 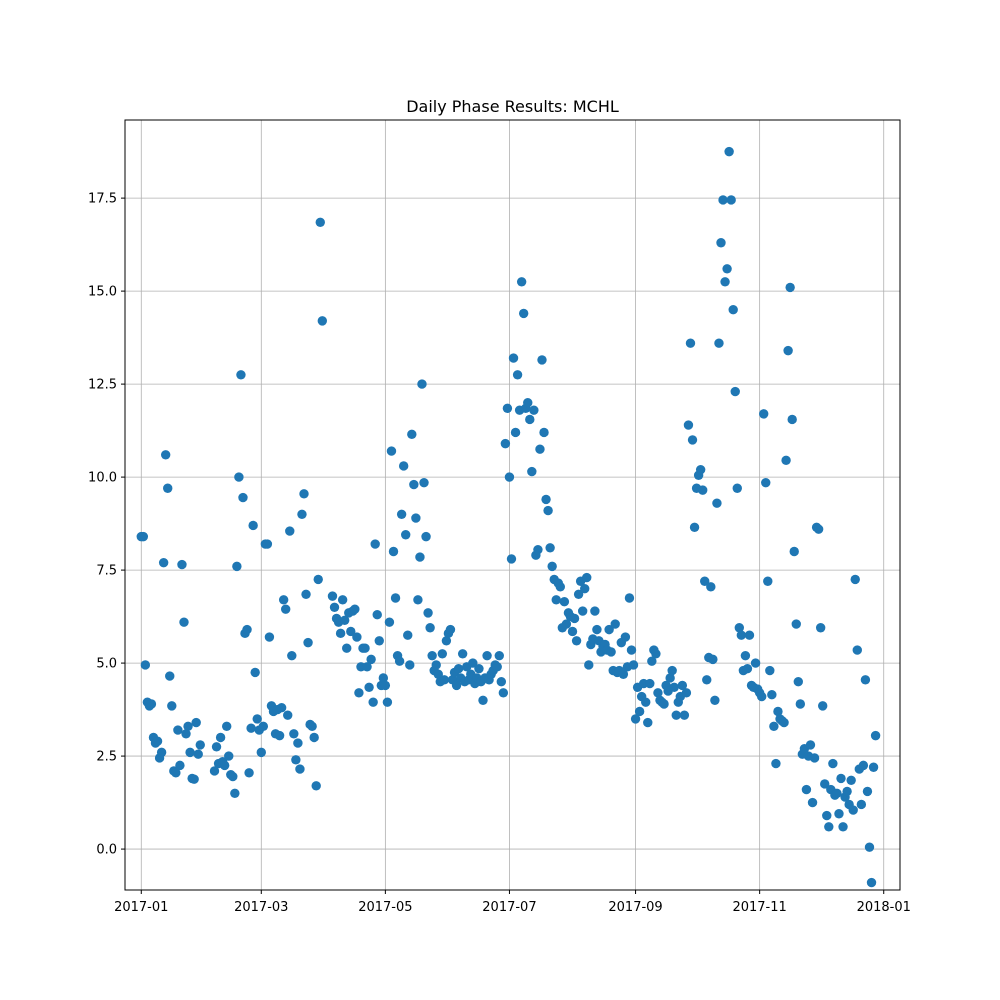 I want to click on chart-title: Daily Phase Results: MCHL, so click(x=512, y=106).